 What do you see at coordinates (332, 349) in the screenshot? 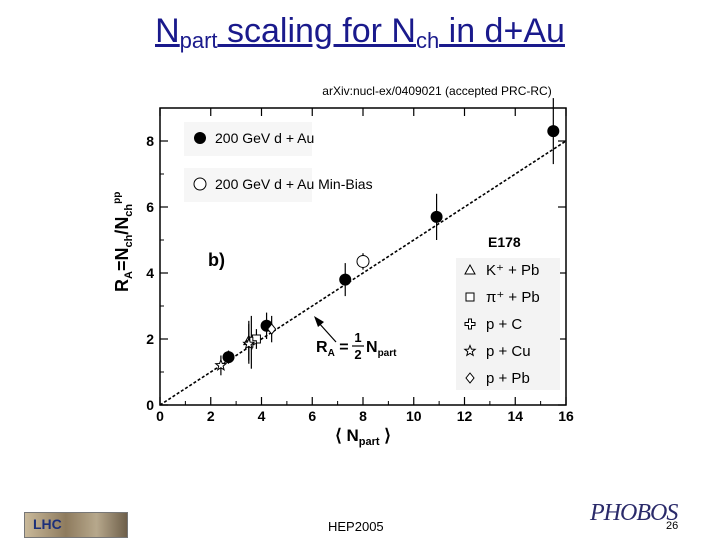
I see `annotation-formula: RA =` at bounding box center [332, 349].